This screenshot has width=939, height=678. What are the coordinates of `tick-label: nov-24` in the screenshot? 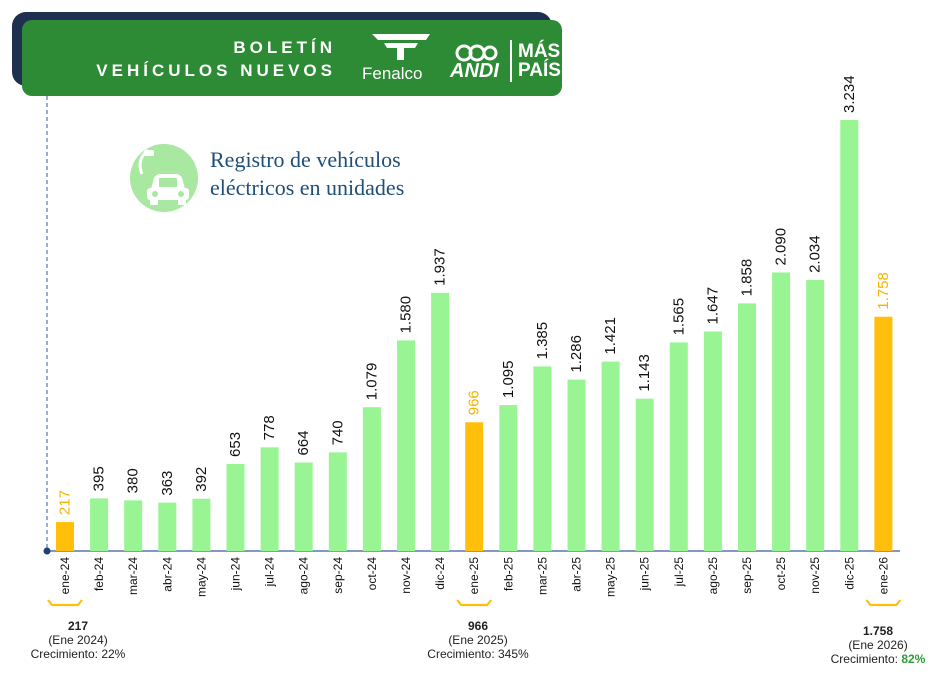 It's located at (406, 575).